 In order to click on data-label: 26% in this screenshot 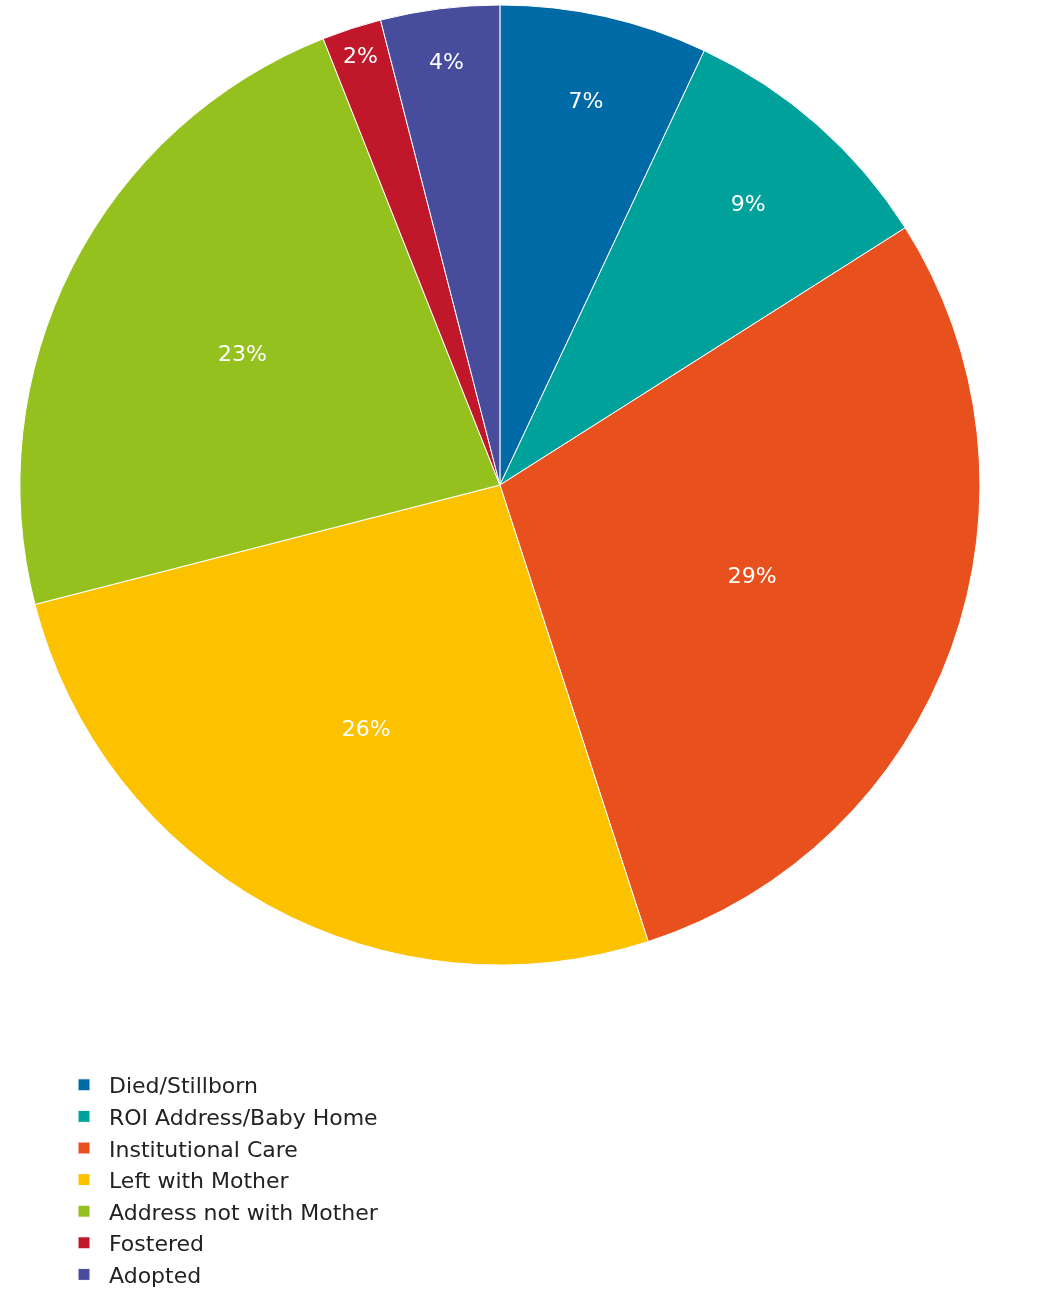, I will do `click(366, 728)`.